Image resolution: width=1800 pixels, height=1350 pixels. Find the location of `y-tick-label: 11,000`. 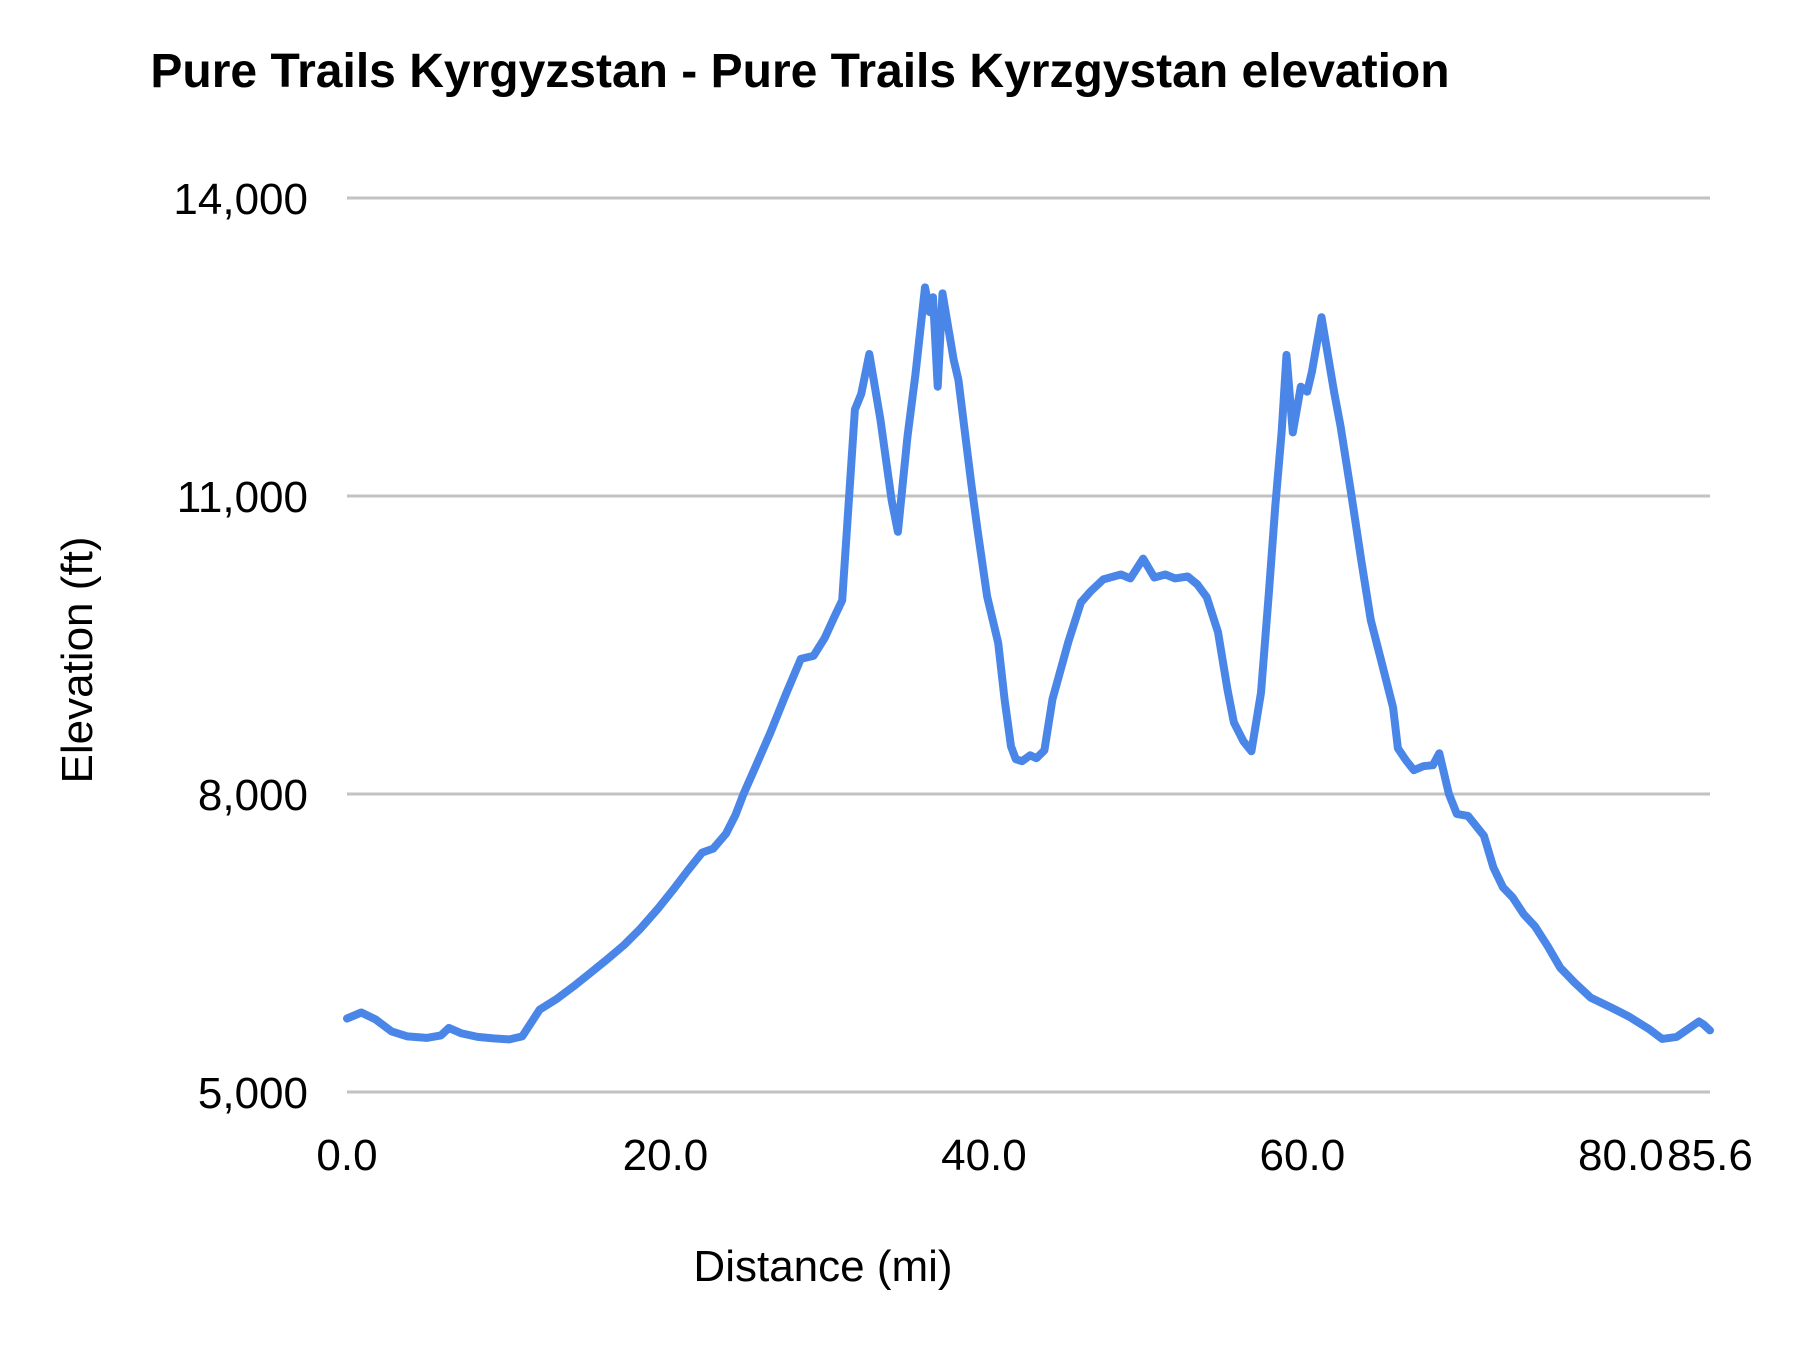

y-tick-label: 11,000 is located at coordinates (242, 497).